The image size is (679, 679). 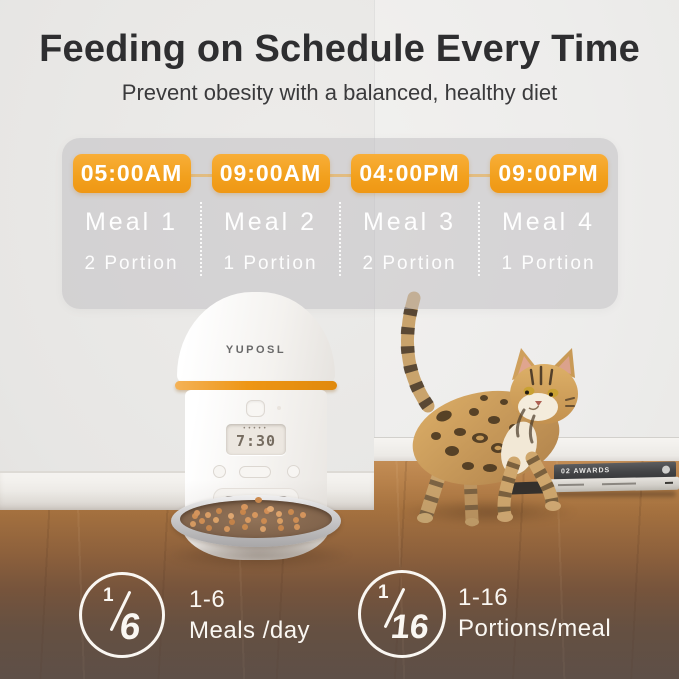 What do you see at coordinates (489, 443) in the screenshot?
I see `cat-rosette-centers` at bounding box center [489, 443].